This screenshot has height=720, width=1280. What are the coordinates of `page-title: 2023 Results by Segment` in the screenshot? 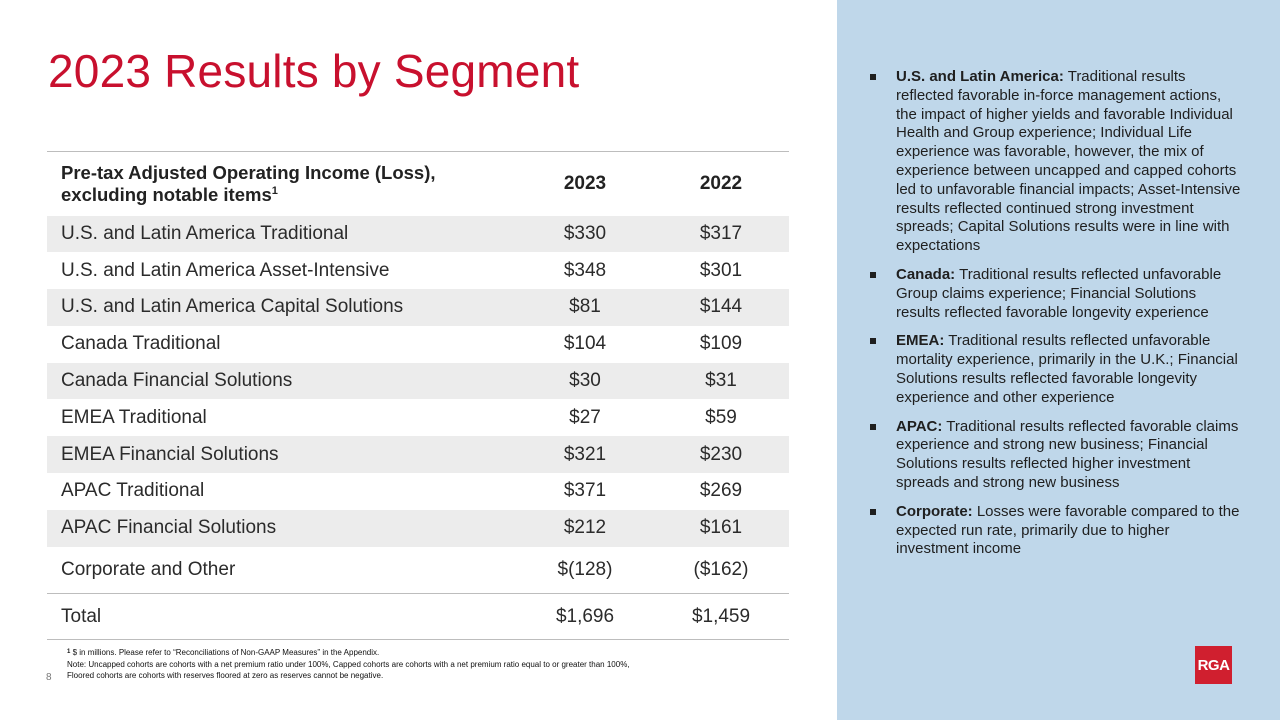 It's located at (314, 71).